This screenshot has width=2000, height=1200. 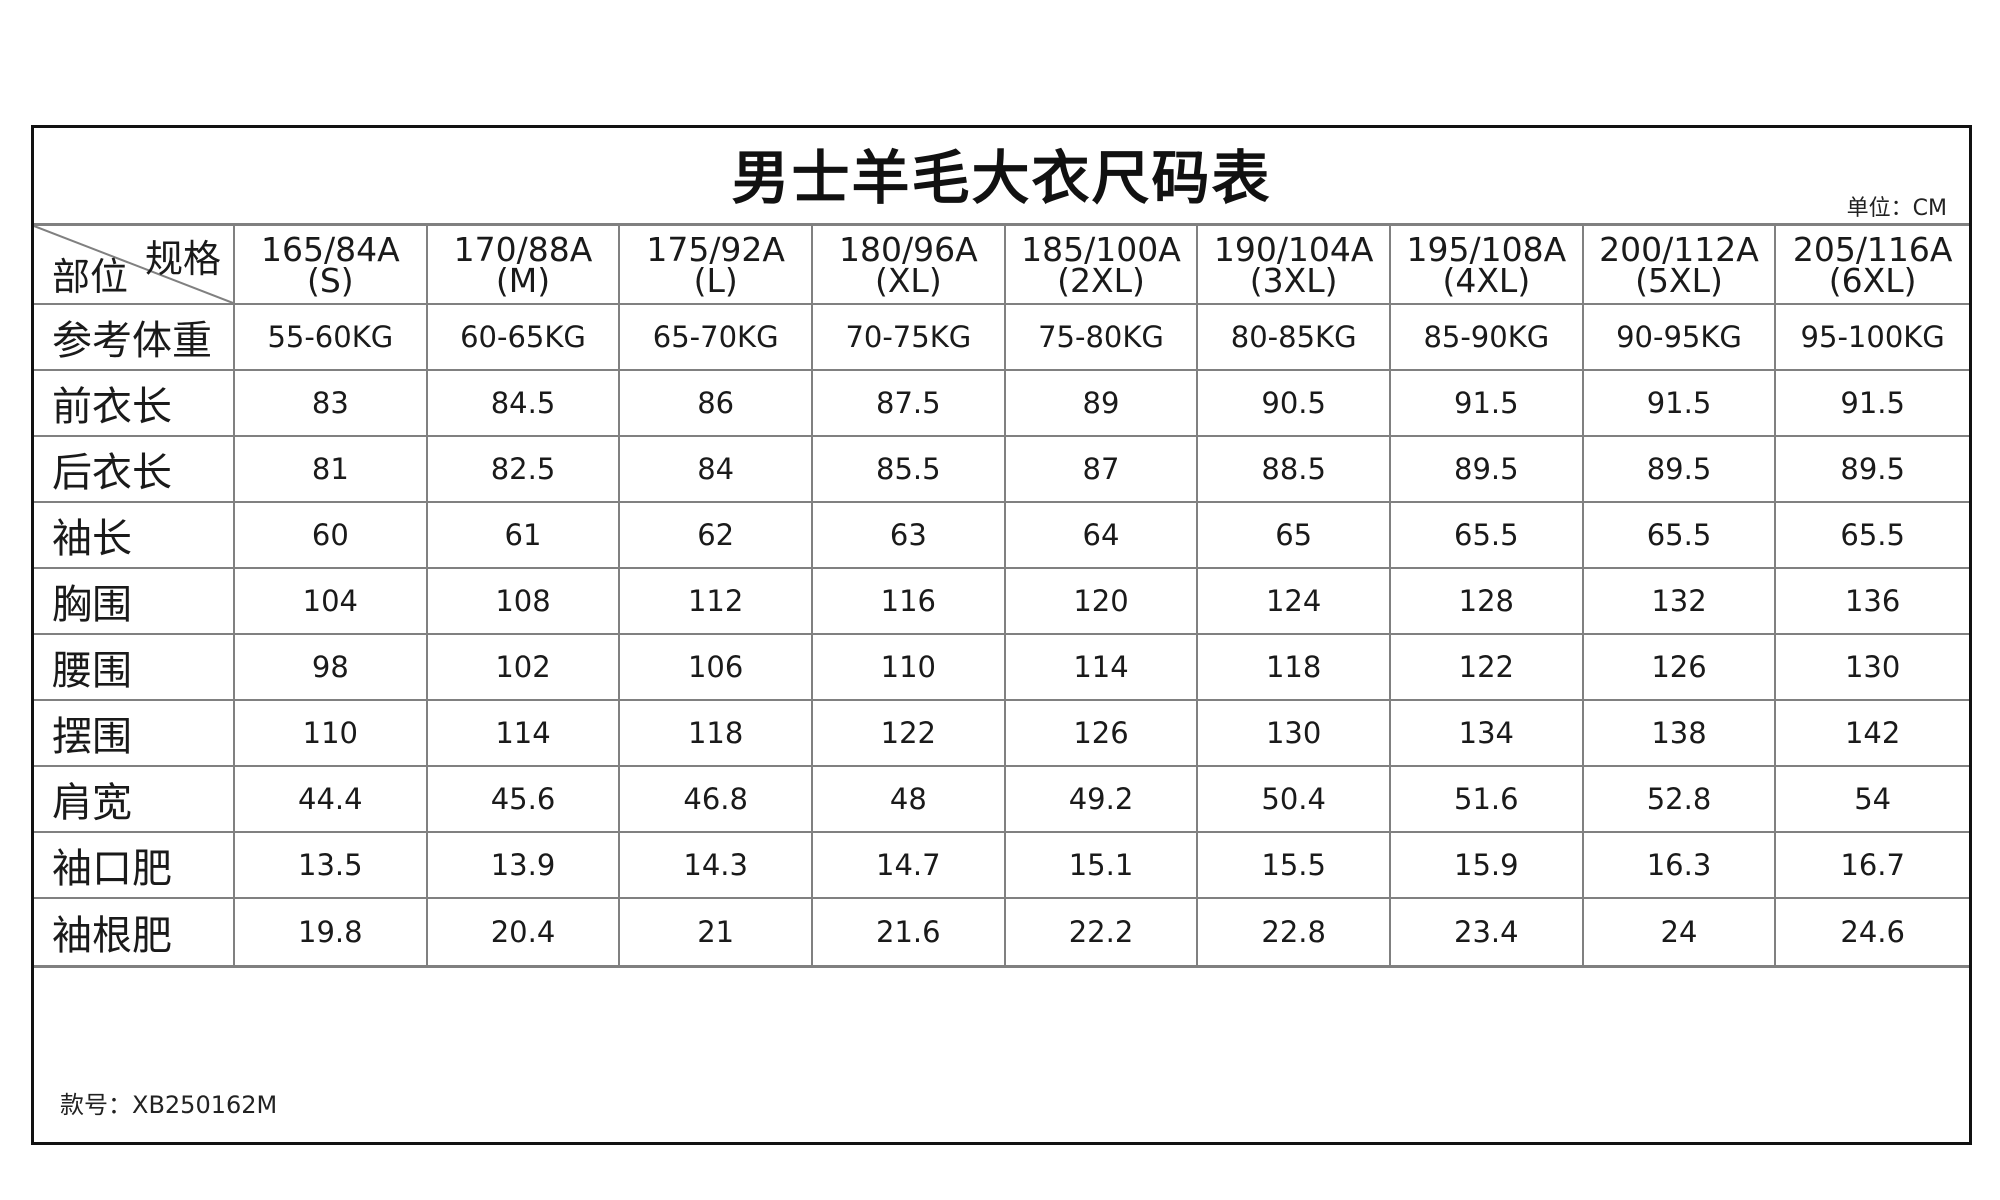 What do you see at coordinates (524, 536) in the screenshot?
I see `table-cell: 61` at bounding box center [524, 536].